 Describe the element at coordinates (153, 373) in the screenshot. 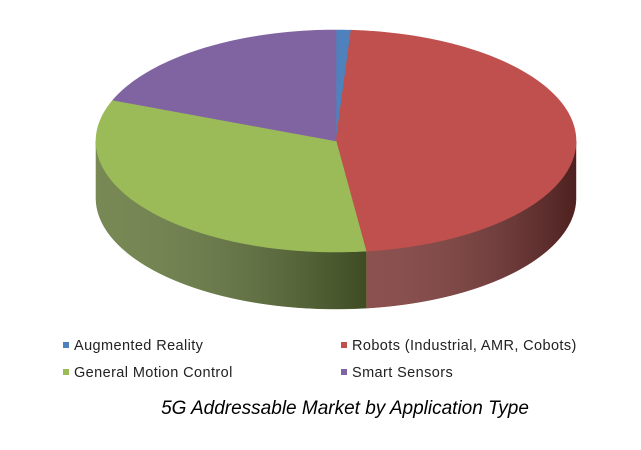

I see `legend-label: General Motion Control` at that location.